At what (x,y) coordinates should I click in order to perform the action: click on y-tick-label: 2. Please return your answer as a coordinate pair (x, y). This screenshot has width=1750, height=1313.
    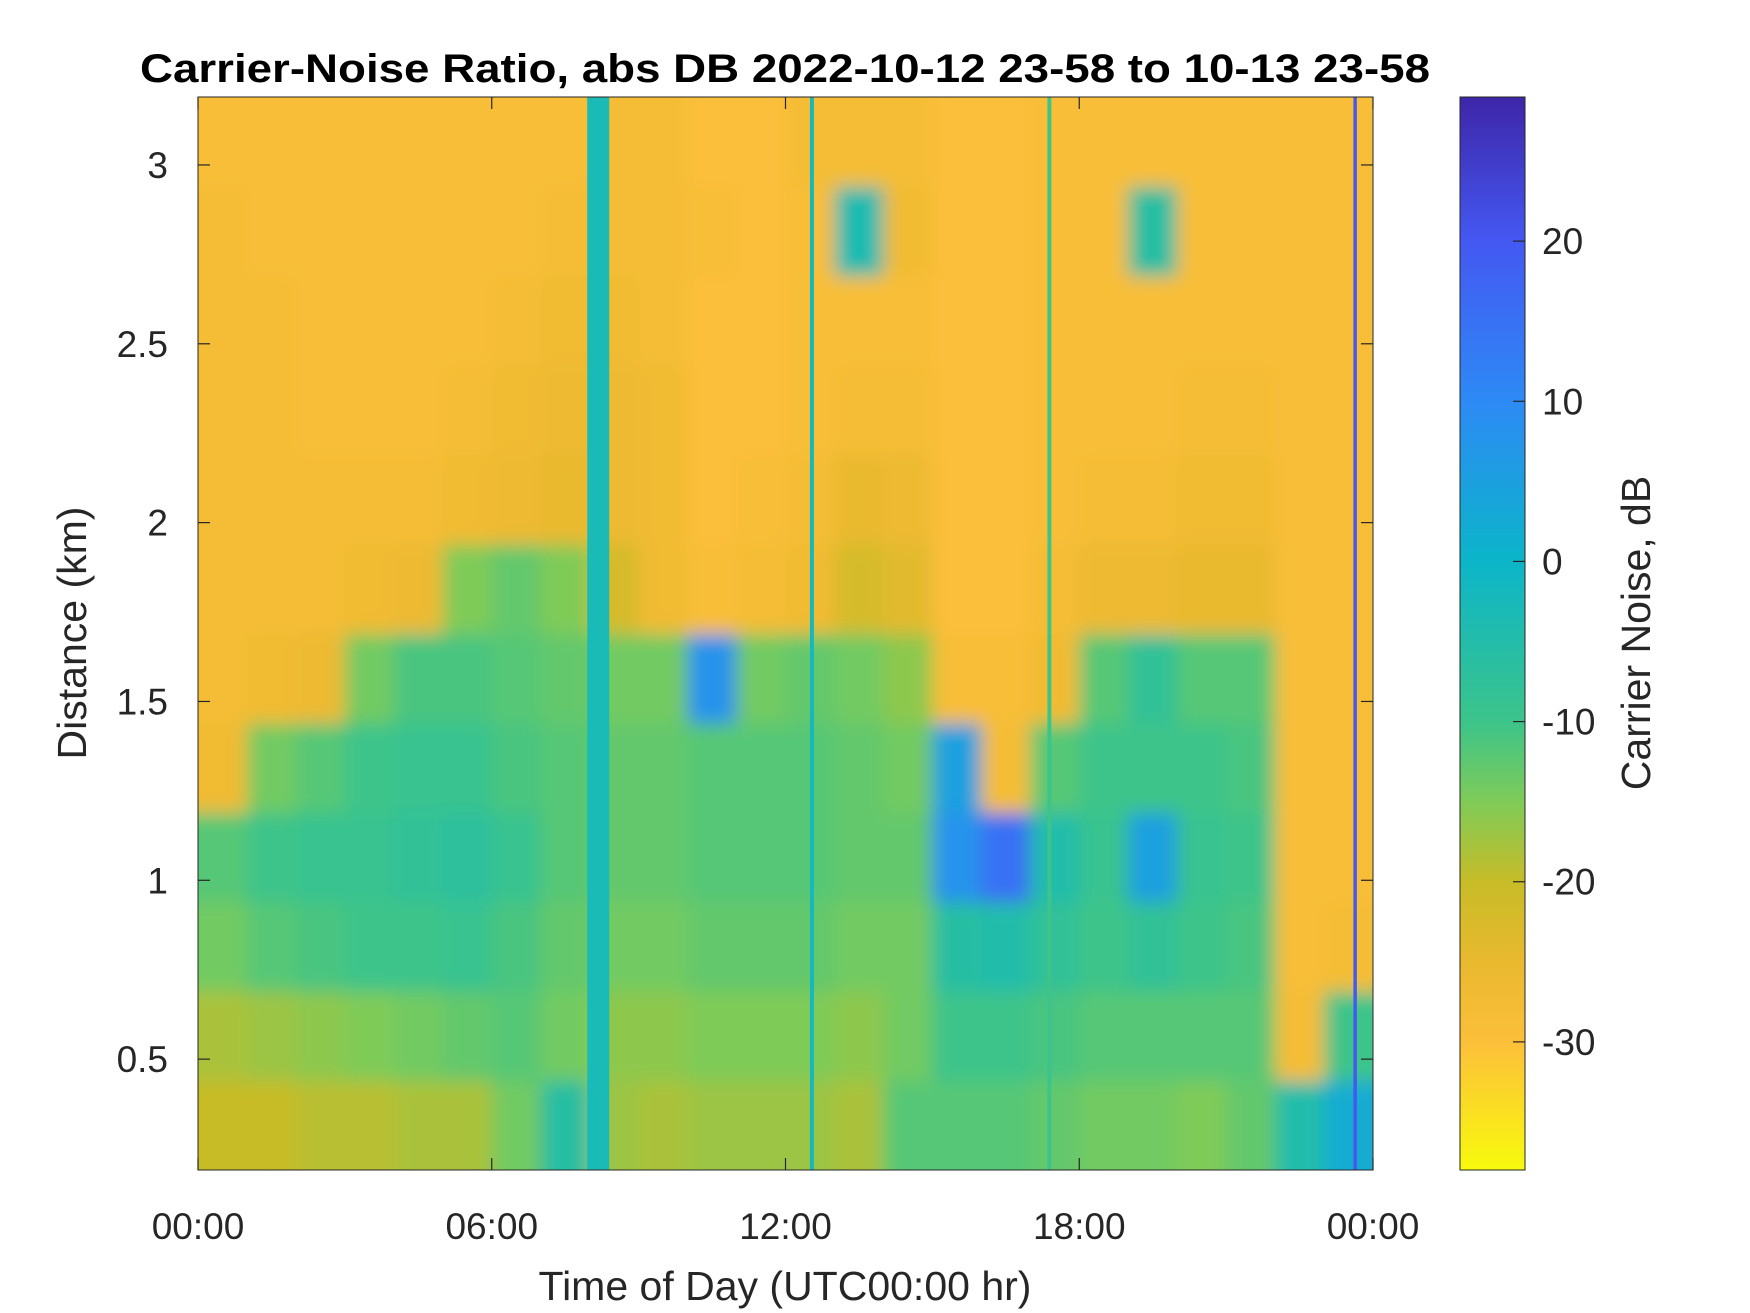
    Looking at the image, I should click on (157, 523).